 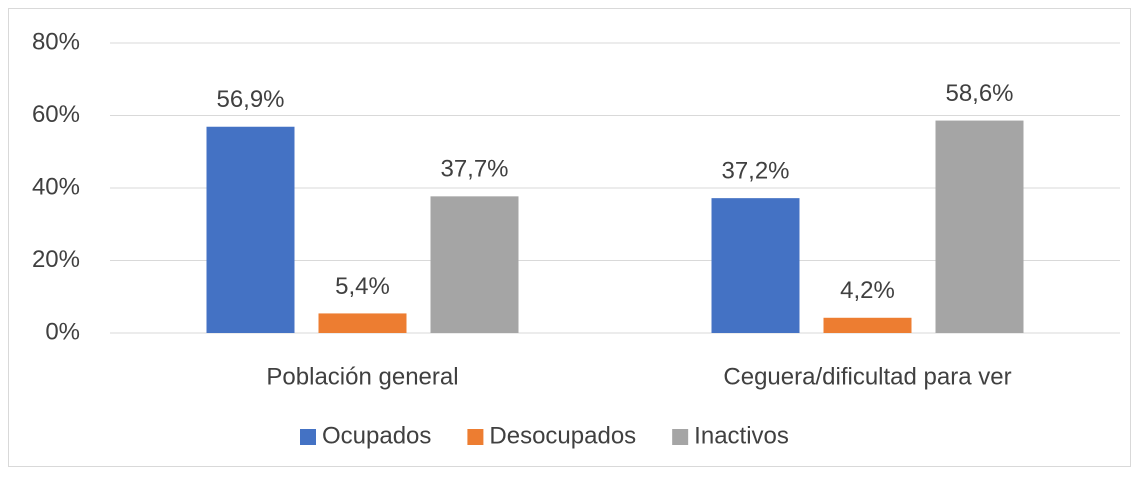 What do you see at coordinates (56, 259) in the screenshot?
I see `y-tick-label: 20%` at bounding box center [56, 259].